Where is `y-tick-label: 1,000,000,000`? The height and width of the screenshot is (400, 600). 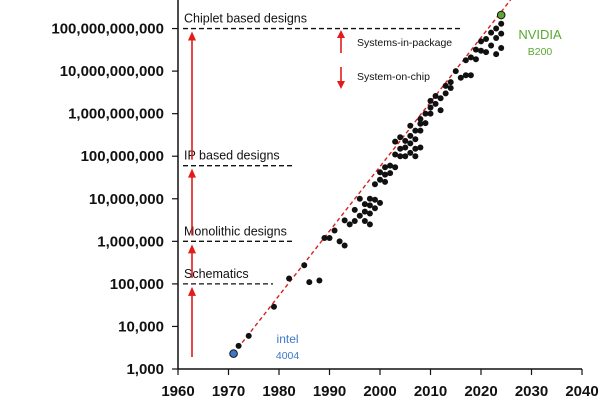
y-tick-label: 1,000,000,000 is located at coordinates (116, 114).